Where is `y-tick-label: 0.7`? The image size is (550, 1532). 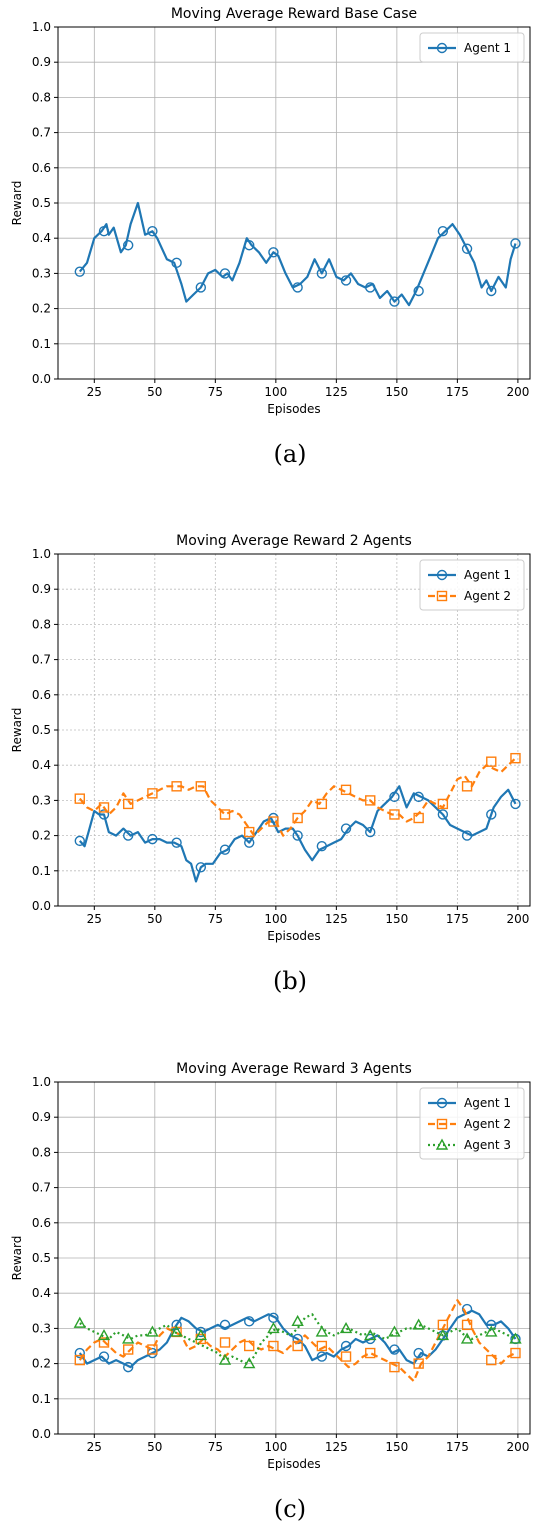 y-tick-label: 0.7 is located at coordinates (41, 1188).